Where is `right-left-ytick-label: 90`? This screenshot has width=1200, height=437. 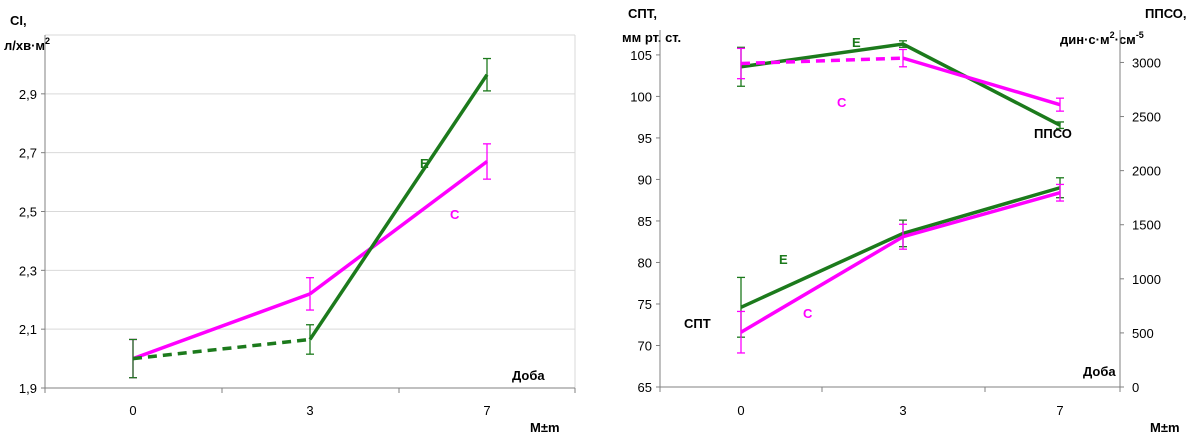 right-left-ytick-label: 90 is located at coordinates (645, 179).